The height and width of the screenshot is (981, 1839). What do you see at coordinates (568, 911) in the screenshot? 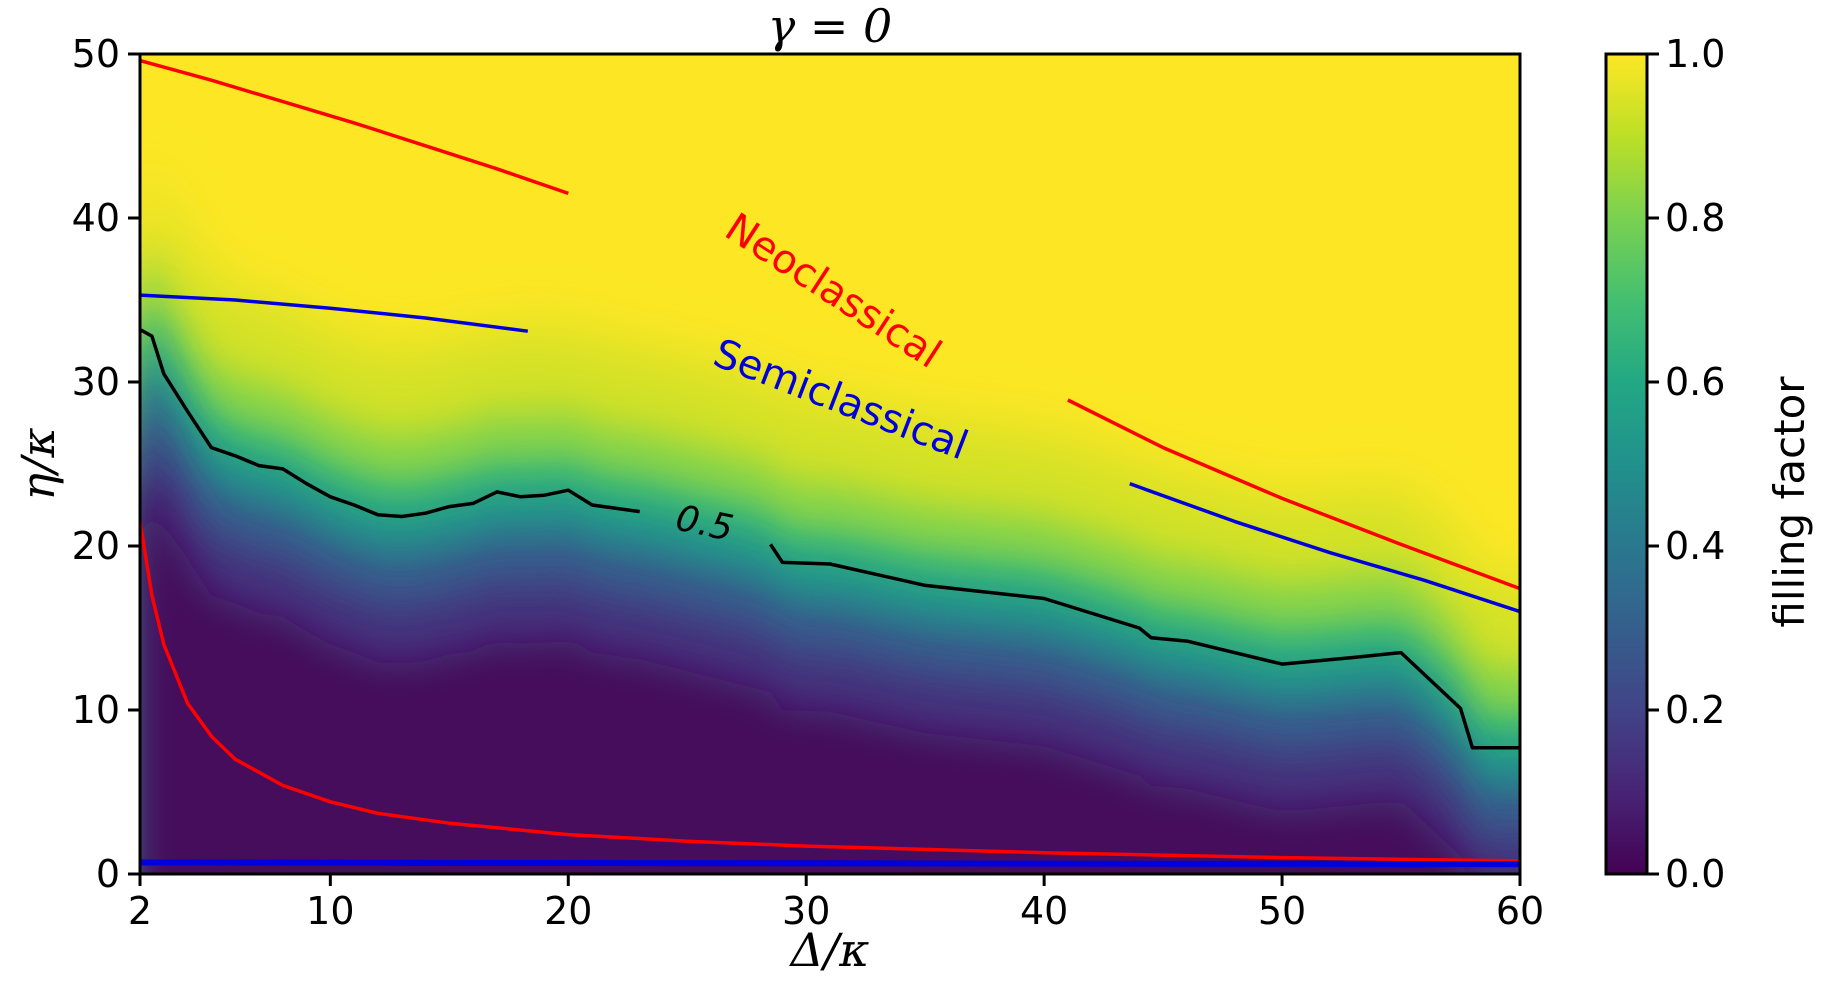
I see `x-tick-label: 20` at bounding box center [568, 911].